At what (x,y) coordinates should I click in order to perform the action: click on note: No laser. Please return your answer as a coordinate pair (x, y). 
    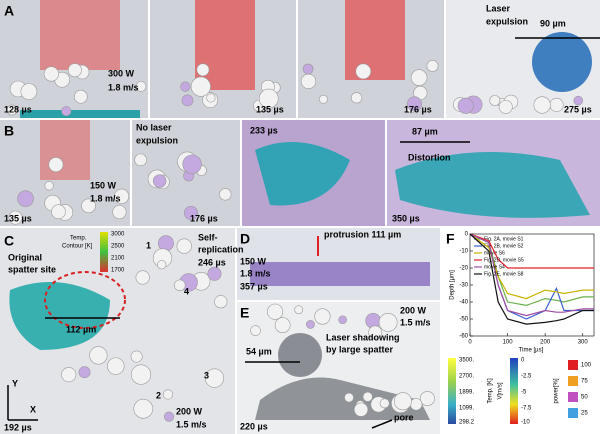
    Looking at the image, I should click on (154, 127).